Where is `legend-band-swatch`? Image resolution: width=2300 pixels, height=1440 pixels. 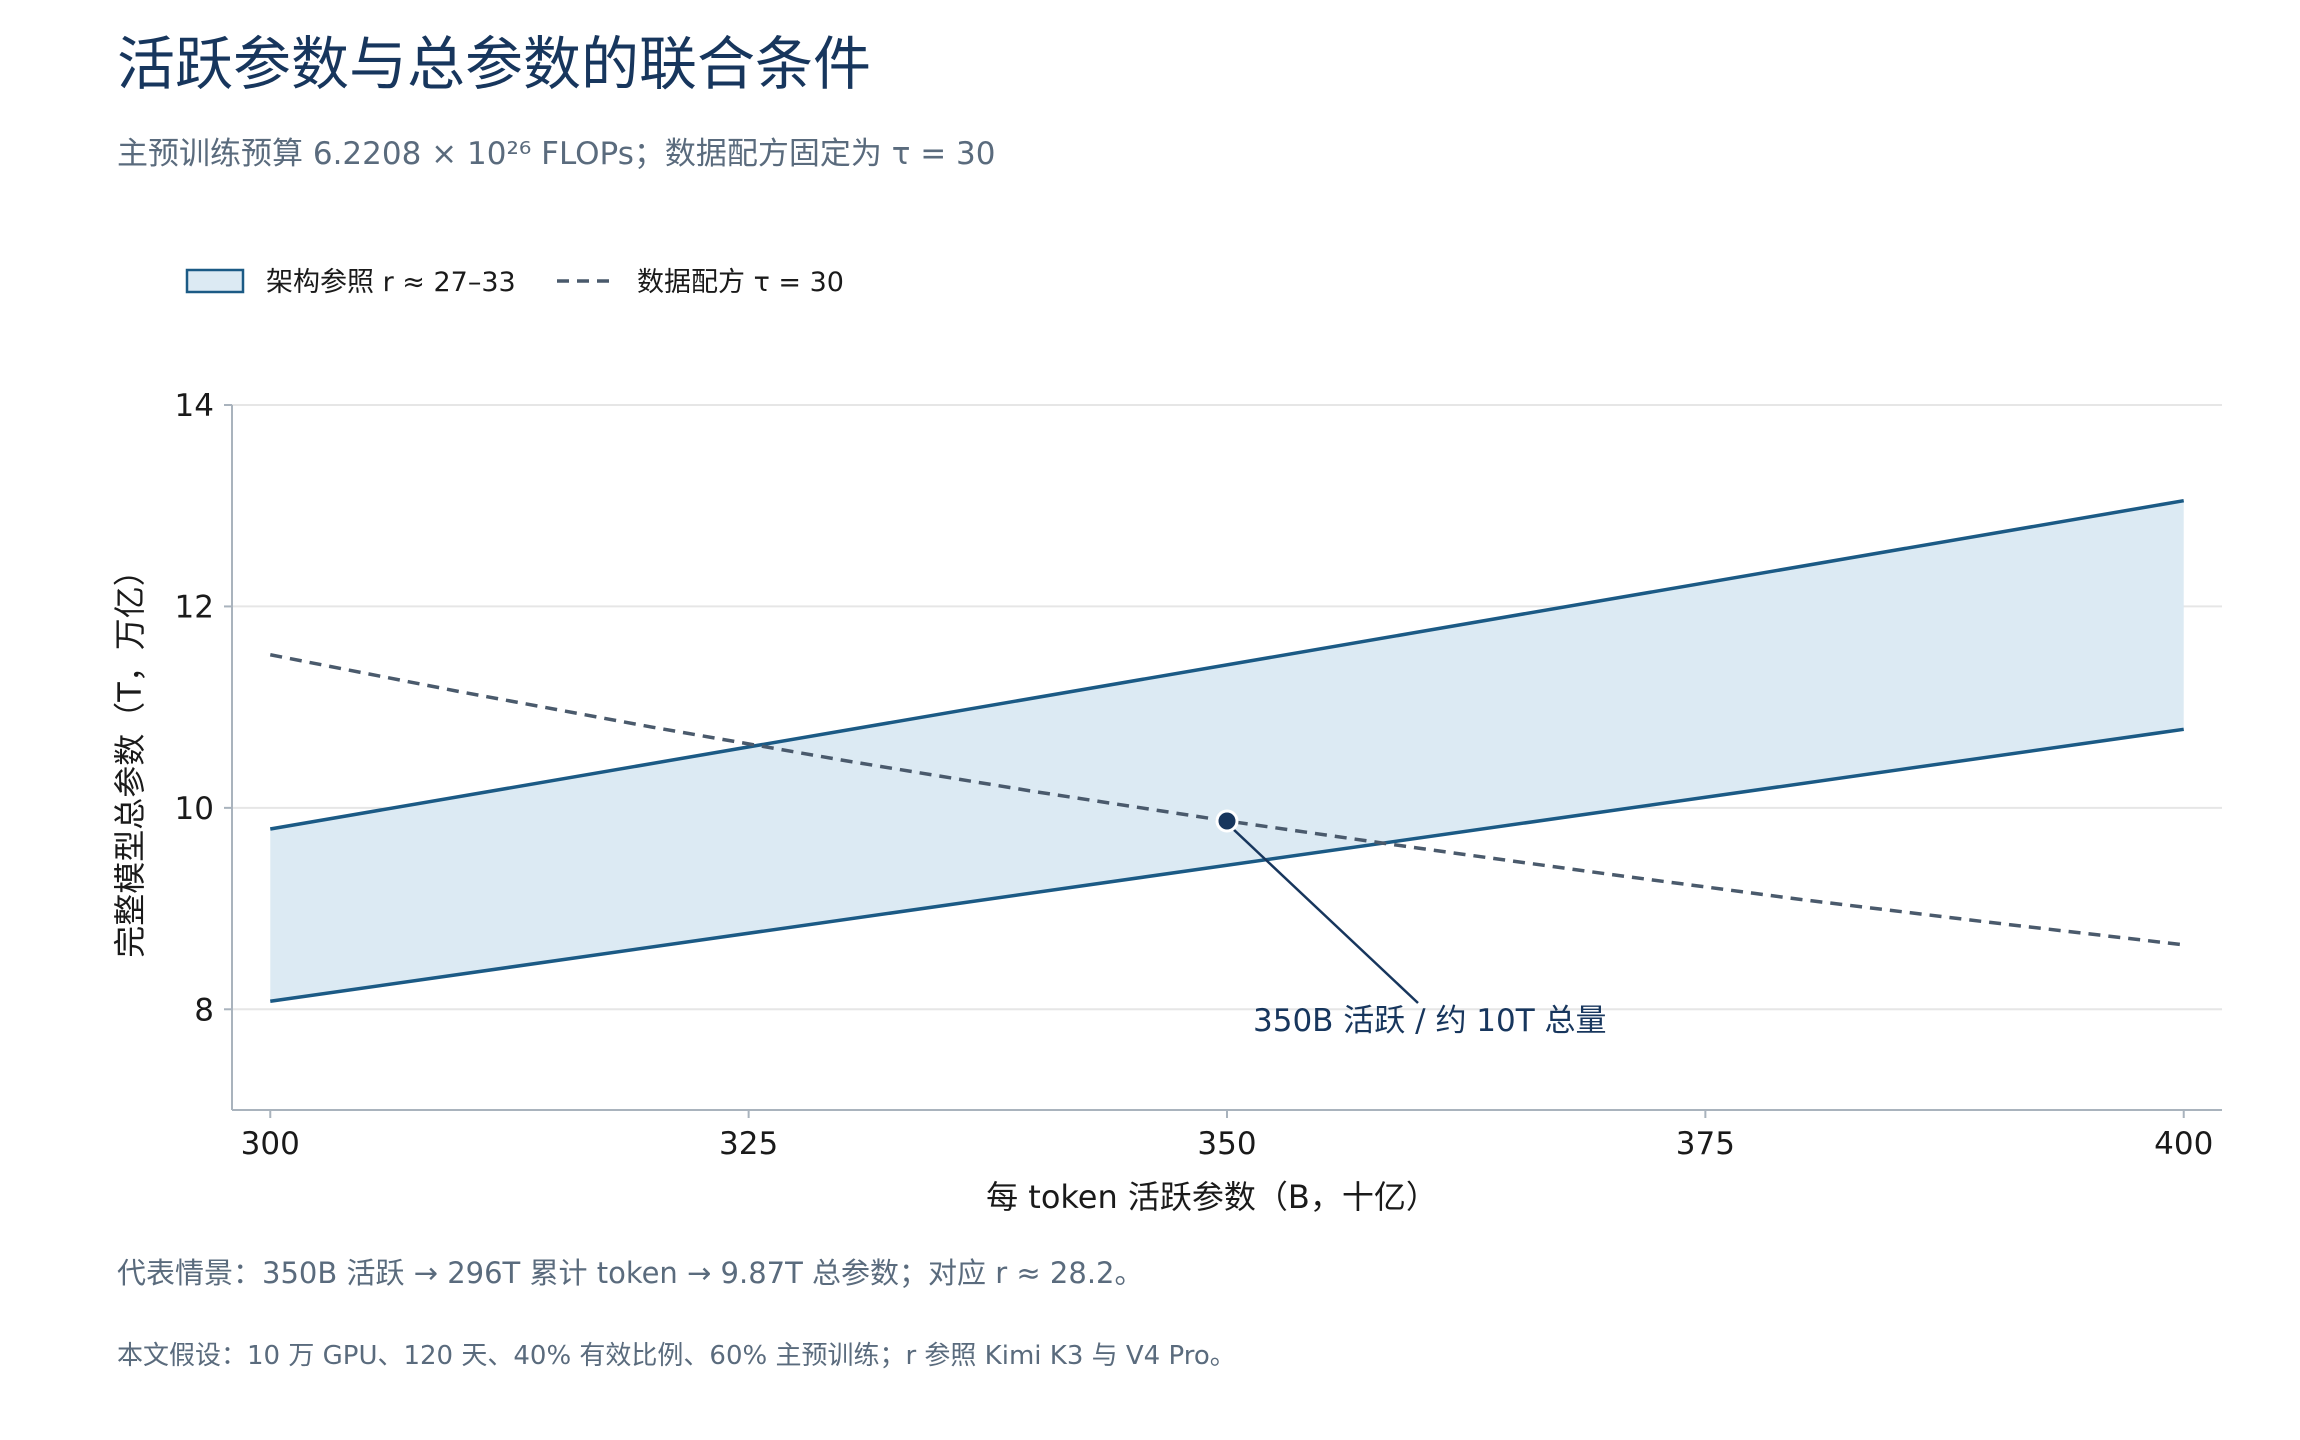
legend-band-swatch is located at coordinates (215, 281).